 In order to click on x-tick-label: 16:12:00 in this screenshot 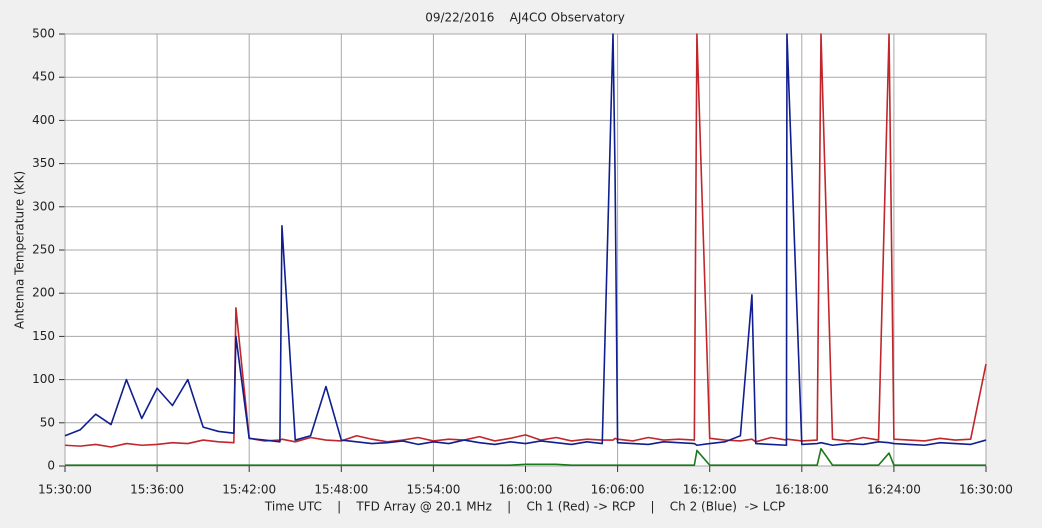, I will do `click(710, 490)`.